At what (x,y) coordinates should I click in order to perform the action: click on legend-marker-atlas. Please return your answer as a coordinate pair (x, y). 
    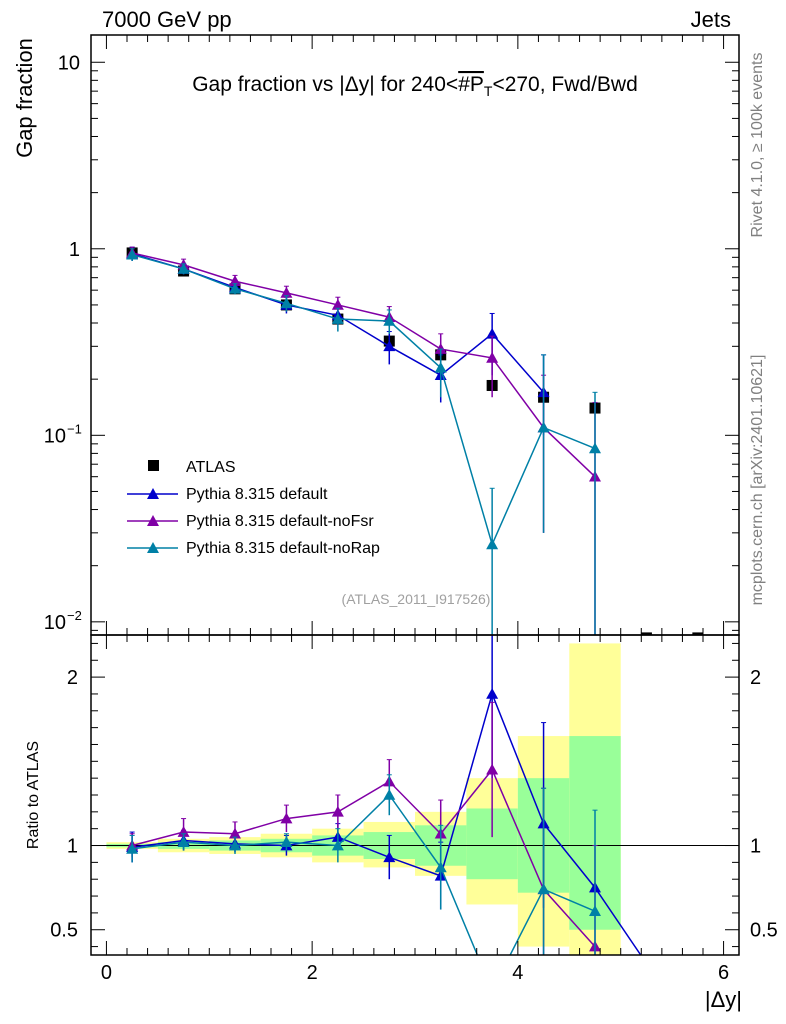
    Looking at the image, I should click on (153, 465).